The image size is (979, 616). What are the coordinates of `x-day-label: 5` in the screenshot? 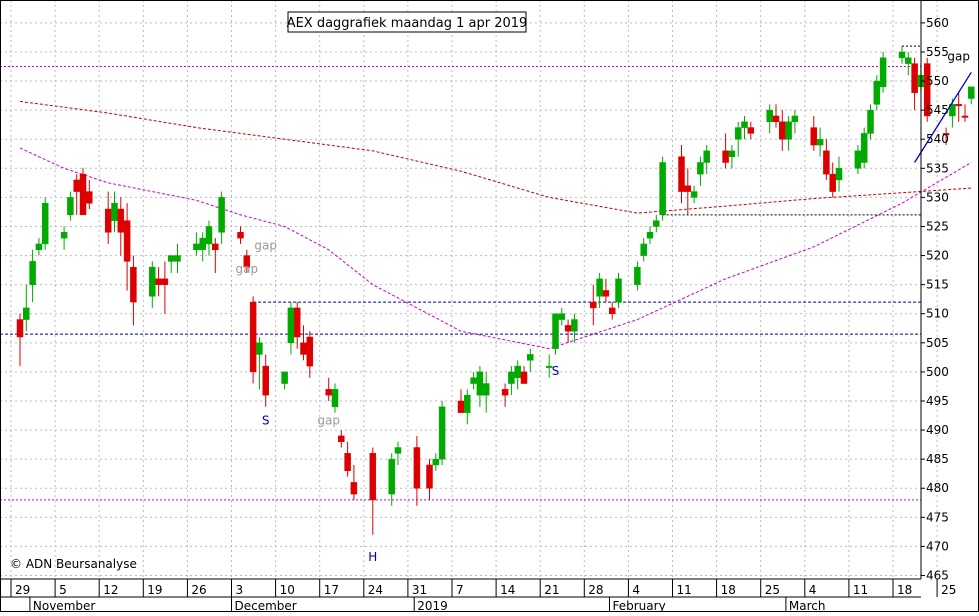 It's located at (63, 590).